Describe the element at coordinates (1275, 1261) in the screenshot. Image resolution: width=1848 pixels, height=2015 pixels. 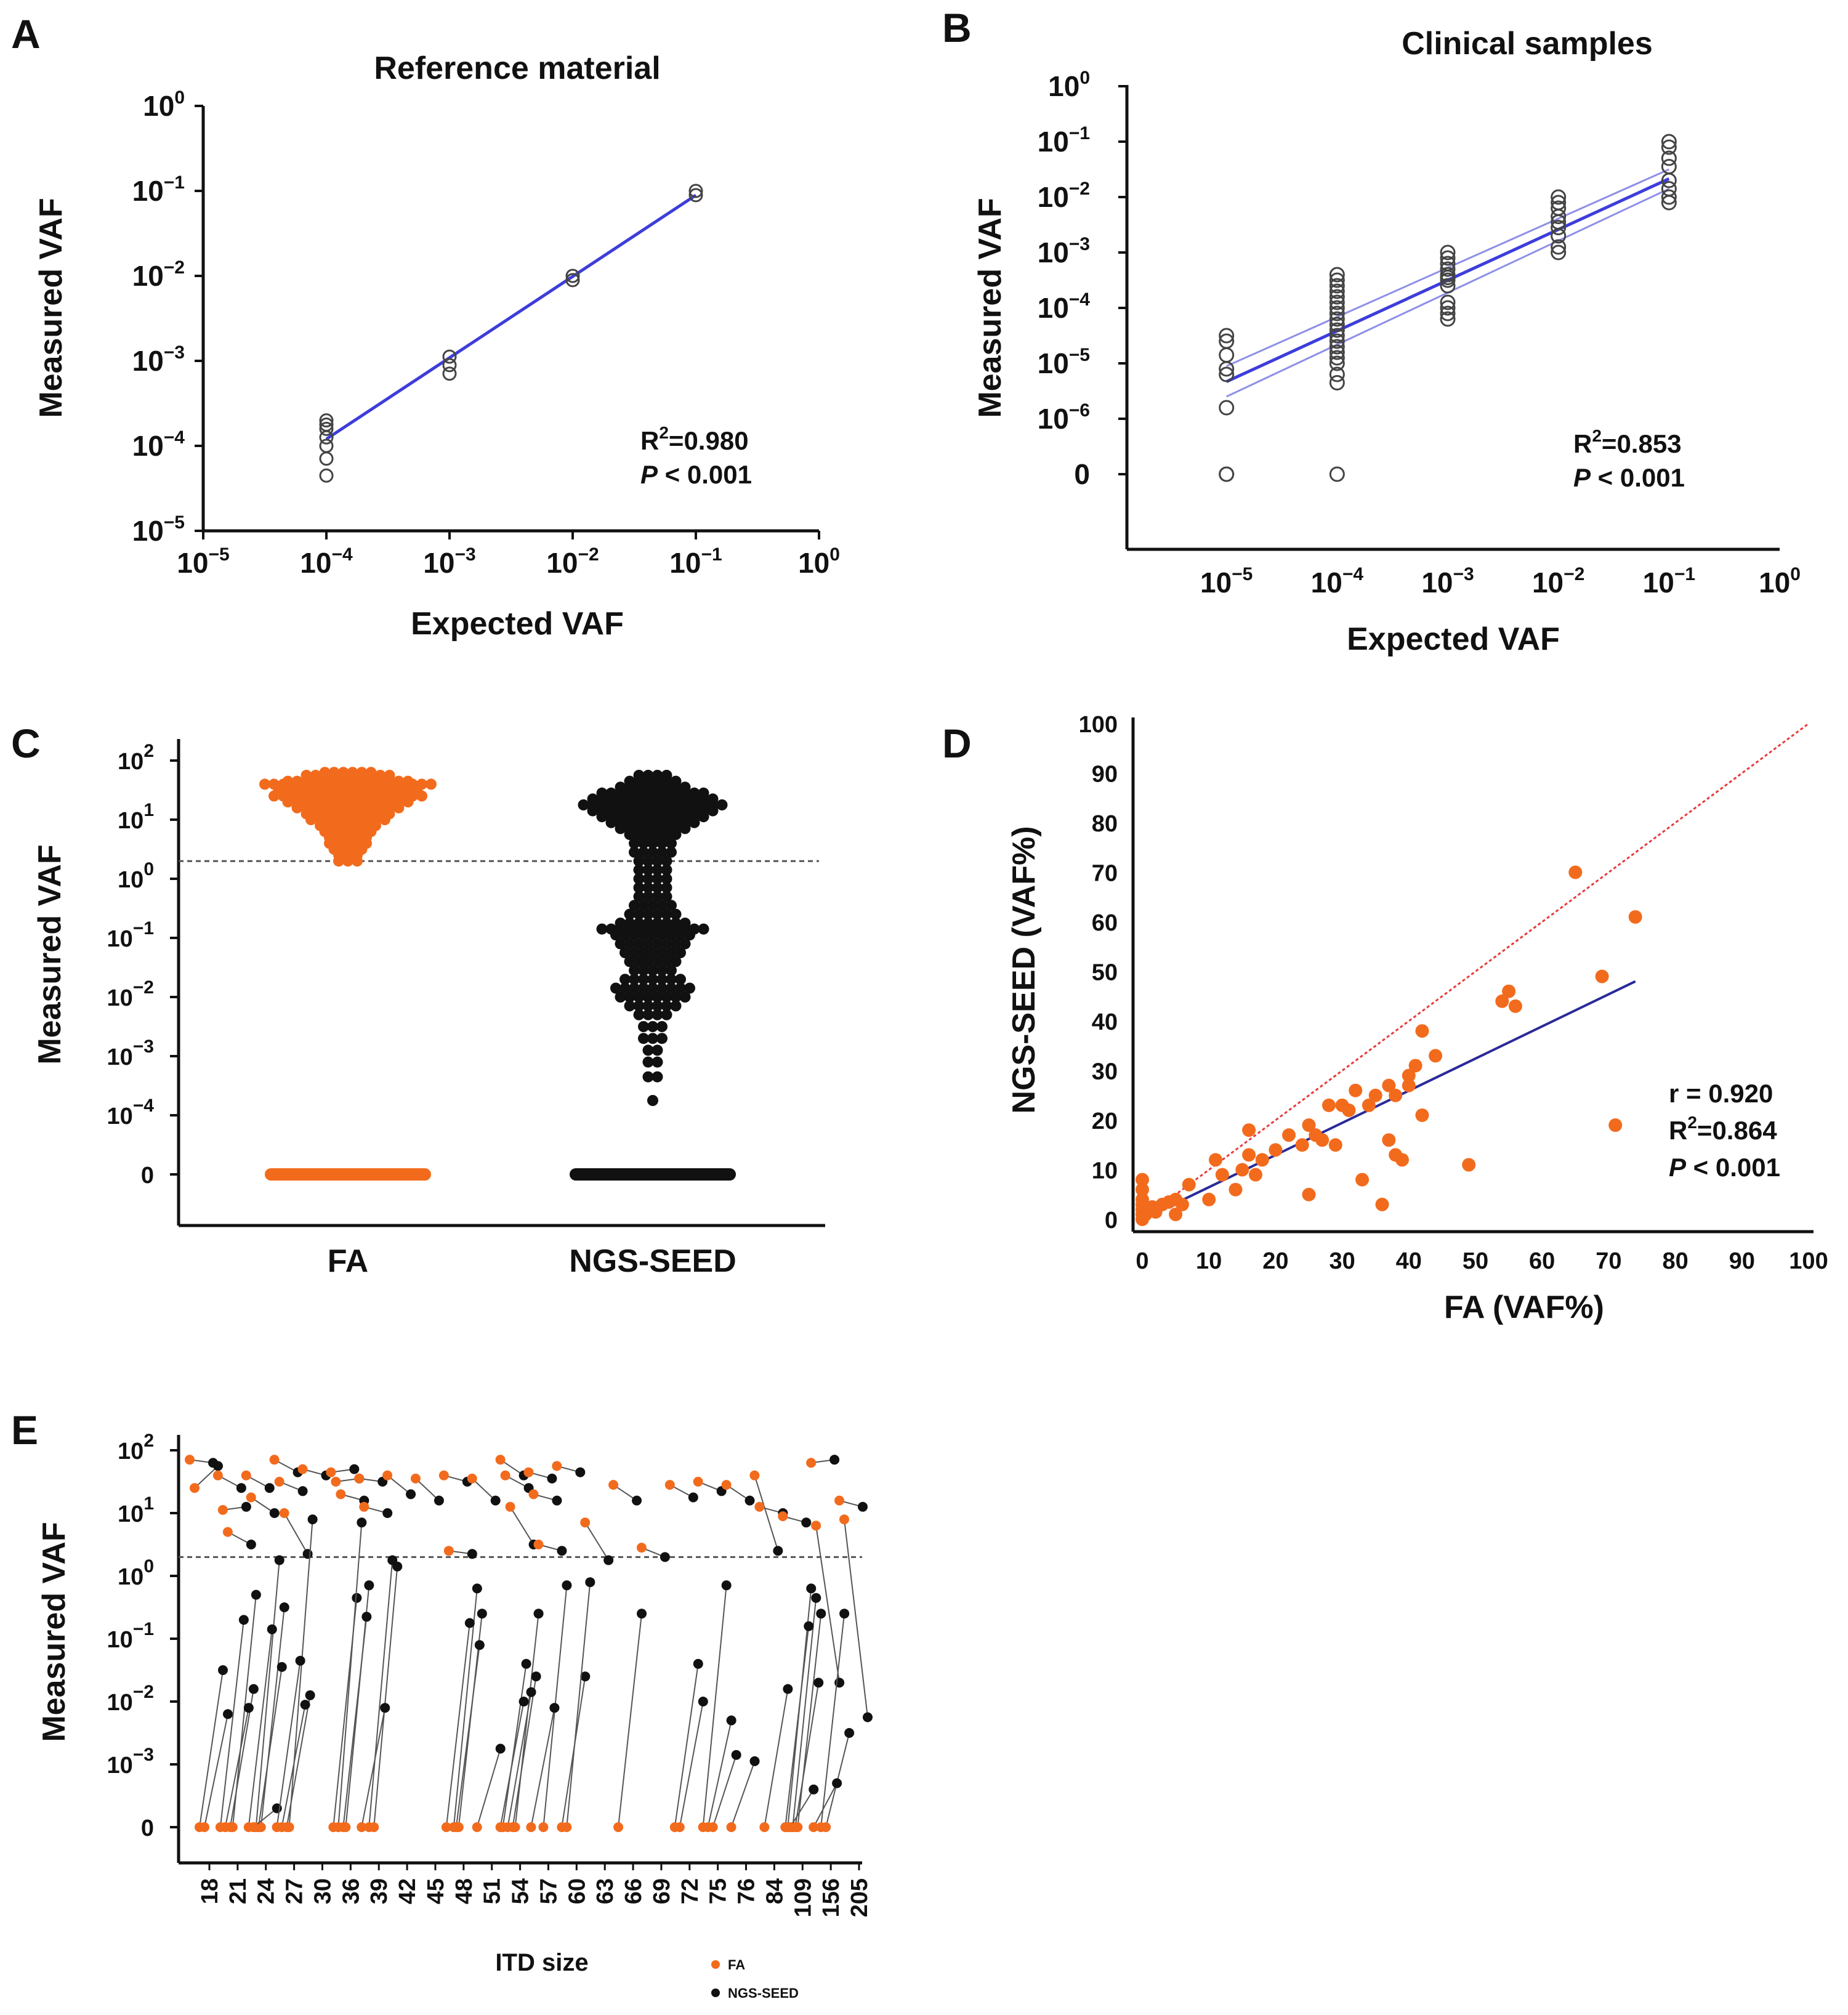
I see `d-x-tick-label: 20` at that location.